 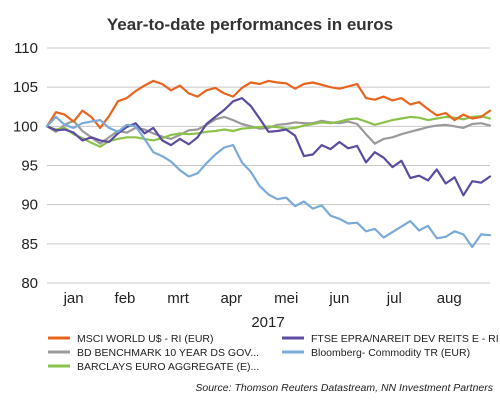 What do you see at coordinates (286, 298) in the screenshot?
I see `x-tick-label: mei` at bounding box center [286, 298].